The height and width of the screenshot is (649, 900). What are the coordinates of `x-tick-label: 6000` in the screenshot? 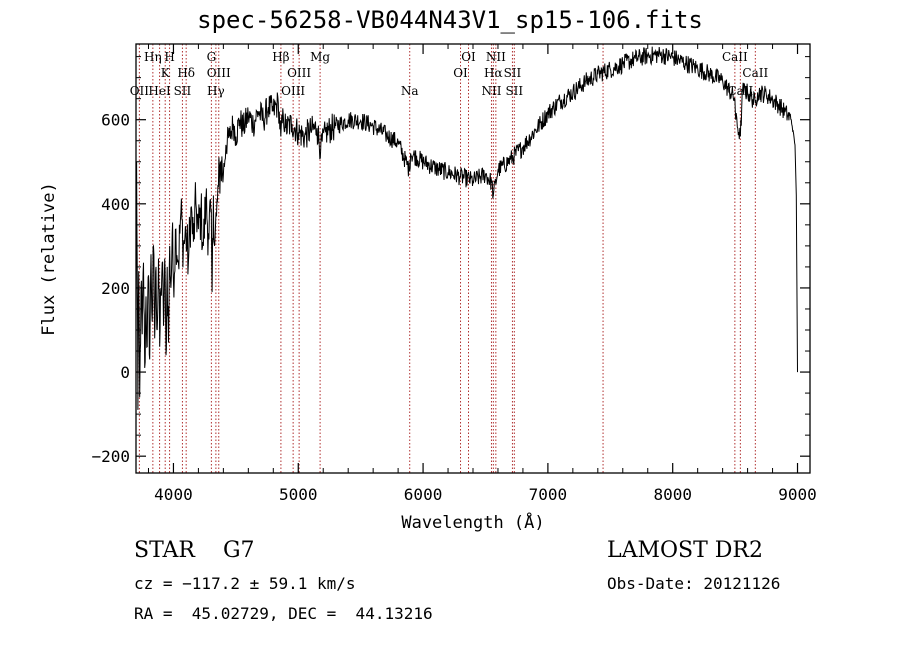 It's located at (423, 494).